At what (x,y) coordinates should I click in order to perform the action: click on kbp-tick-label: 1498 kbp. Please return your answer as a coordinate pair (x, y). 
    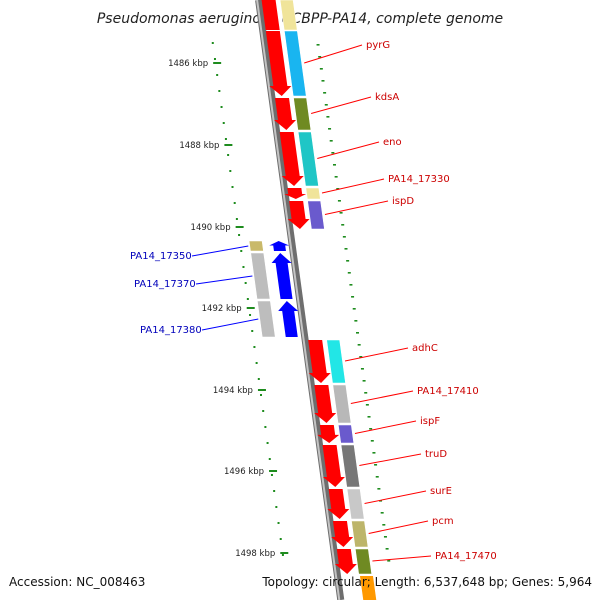
    Looking at the image, I should click on (255, 554).